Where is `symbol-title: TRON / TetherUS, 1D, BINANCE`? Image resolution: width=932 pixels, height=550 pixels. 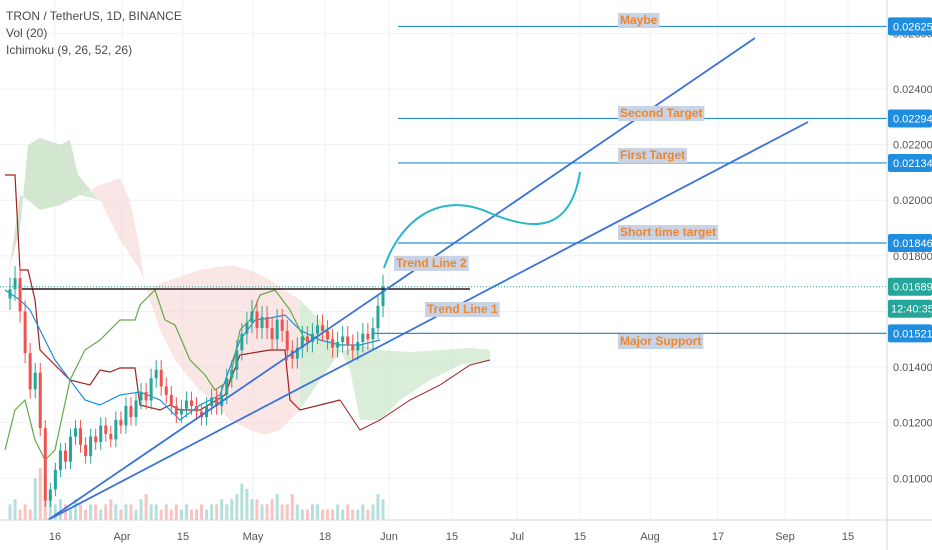
symbol-title: TRON / TetherUS, 1D, BINANCE is located at coordinates (94, 16).